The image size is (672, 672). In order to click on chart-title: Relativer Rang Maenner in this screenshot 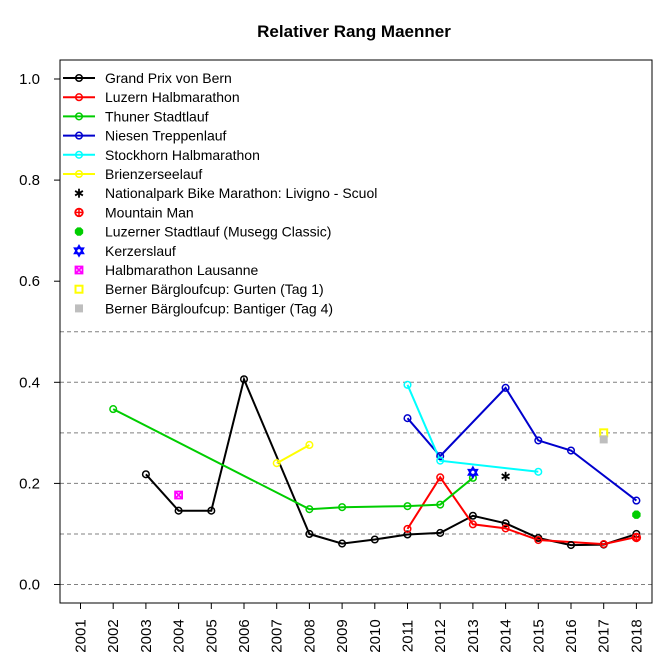, I will do `click(354, 31)`.